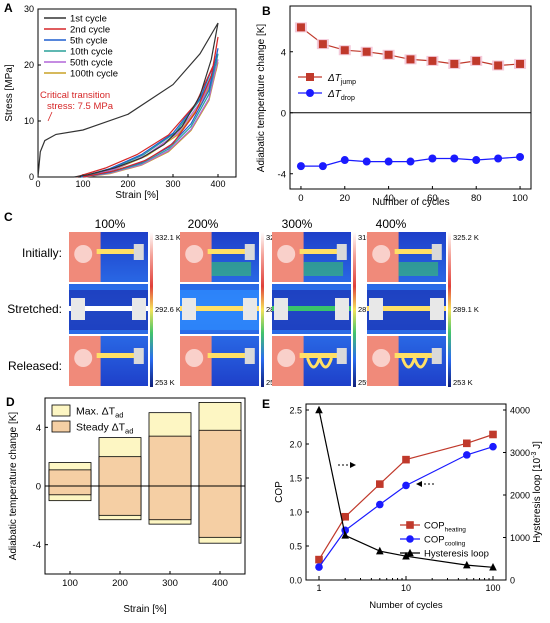 The height and width of the screenshot is (623, 550). Describe the element at coordinates (341, 95) in the screenshot. I see `legend-label-b: ΔTdrop` at that location.